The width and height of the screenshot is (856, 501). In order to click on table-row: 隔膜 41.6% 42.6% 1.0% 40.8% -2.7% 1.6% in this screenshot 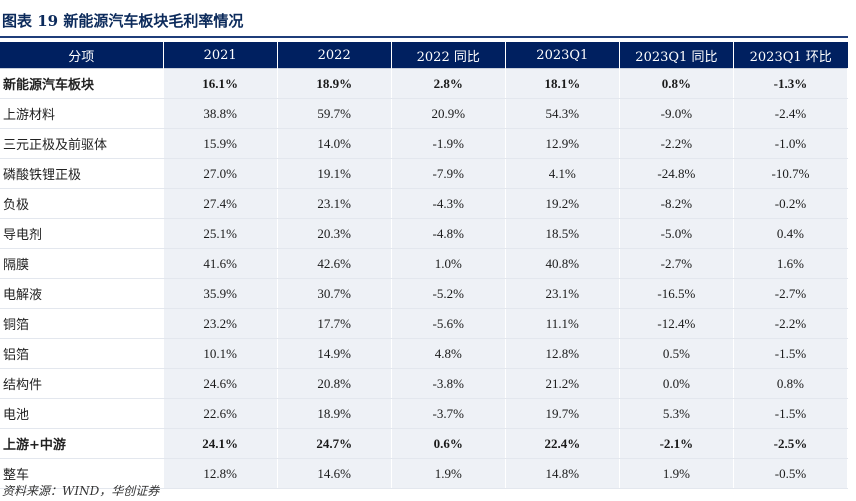, I will do `click(424, 263)`.